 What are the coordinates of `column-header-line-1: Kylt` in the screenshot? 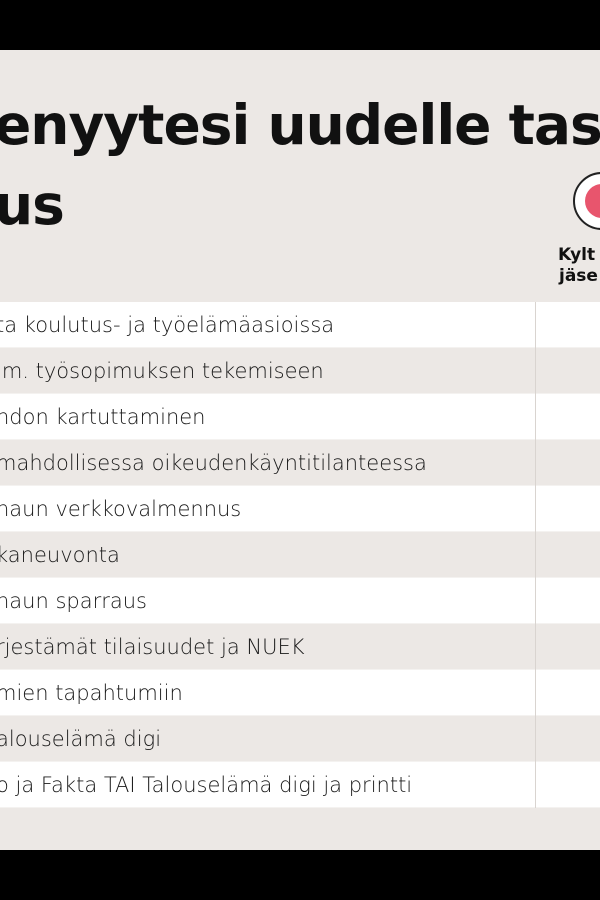 It's located at (577, 255).